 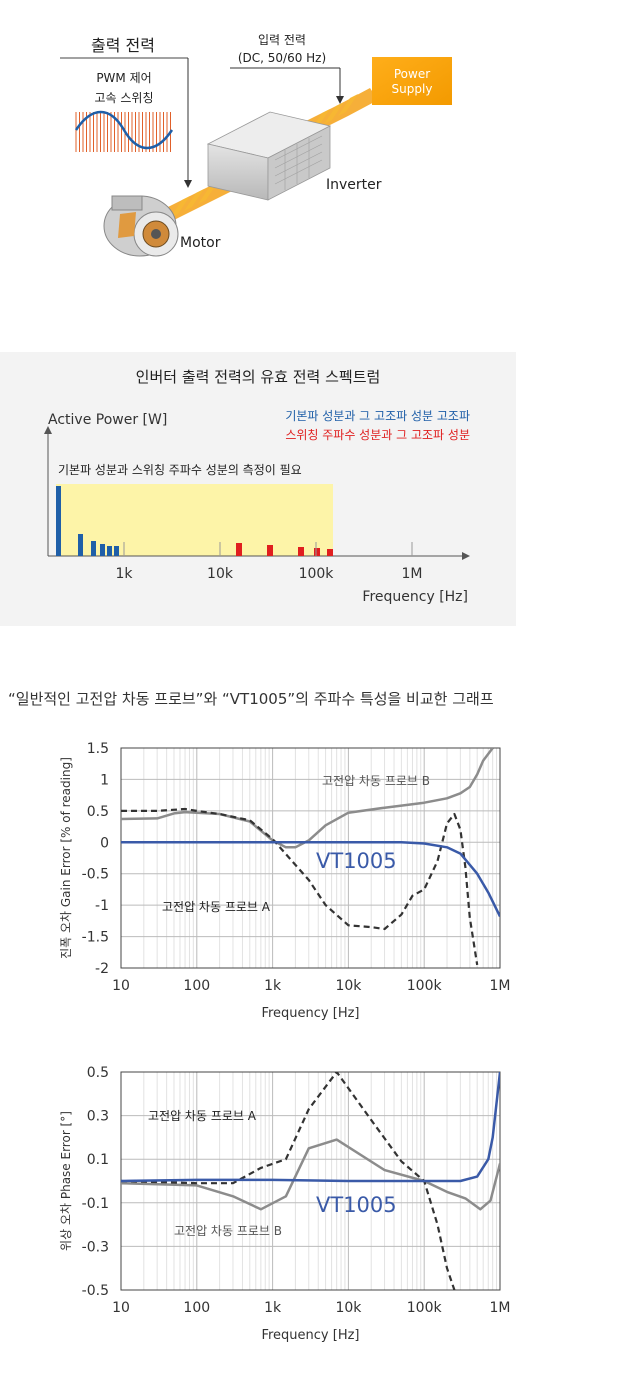 I want to click on spectrum-tick-label: 1k, so click(x=124, y=574).